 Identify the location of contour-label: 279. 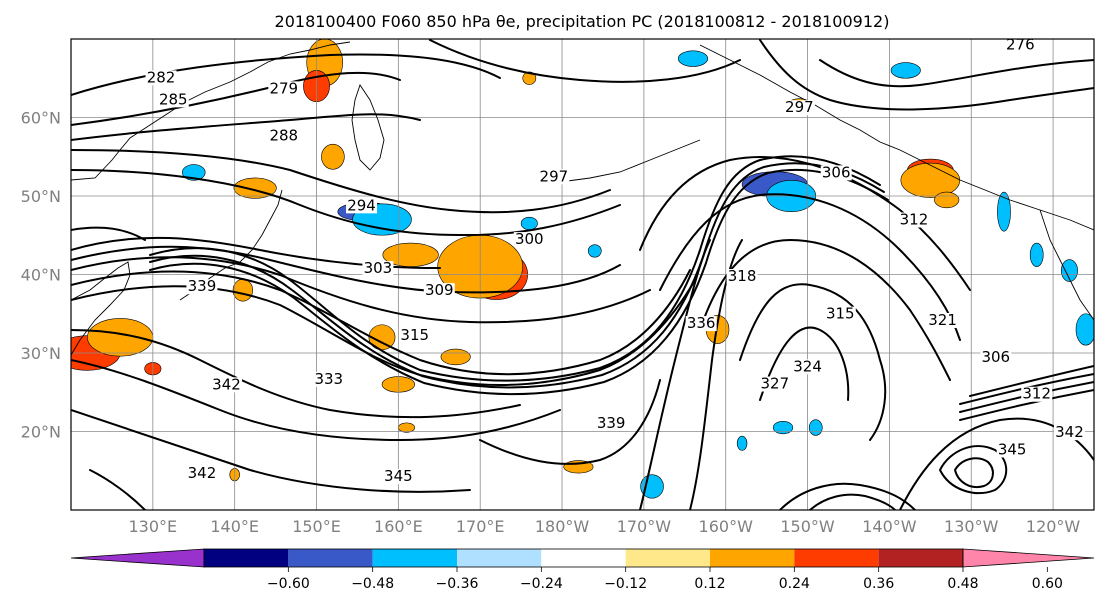
(283, 88).